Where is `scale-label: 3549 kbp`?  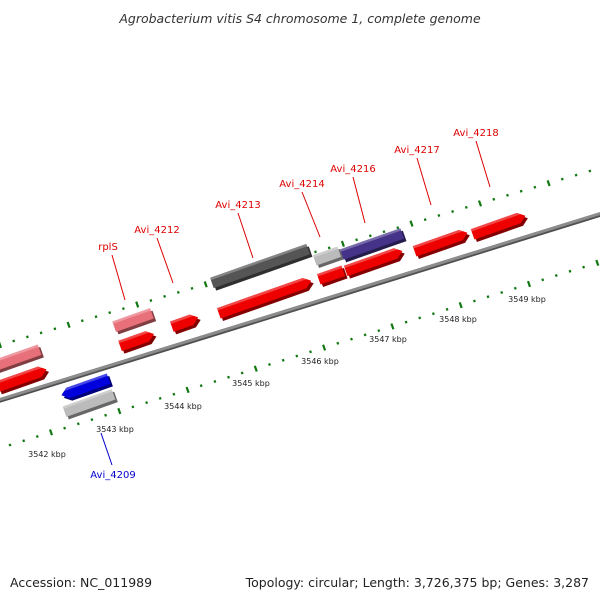
scale-label: 3549 kbp is located at coordinates (527, 299).